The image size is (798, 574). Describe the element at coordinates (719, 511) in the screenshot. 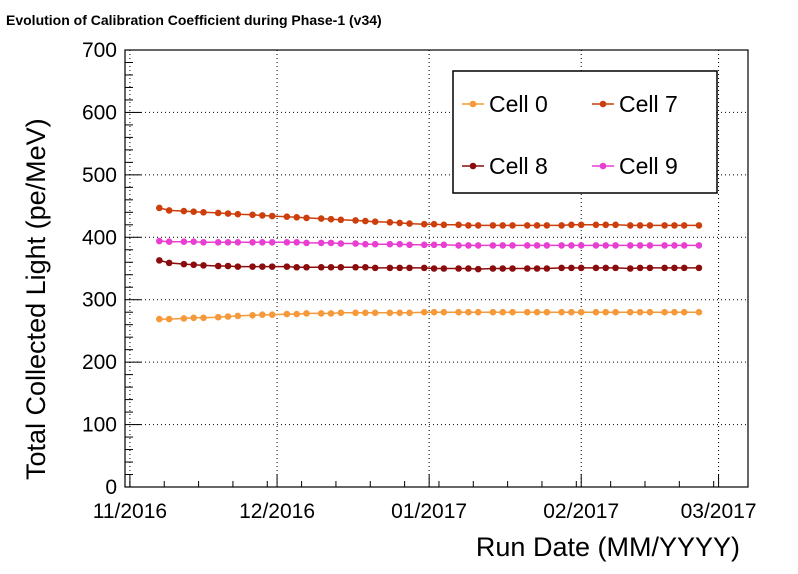

I see `x-tick-label: 03/2017` at that location.